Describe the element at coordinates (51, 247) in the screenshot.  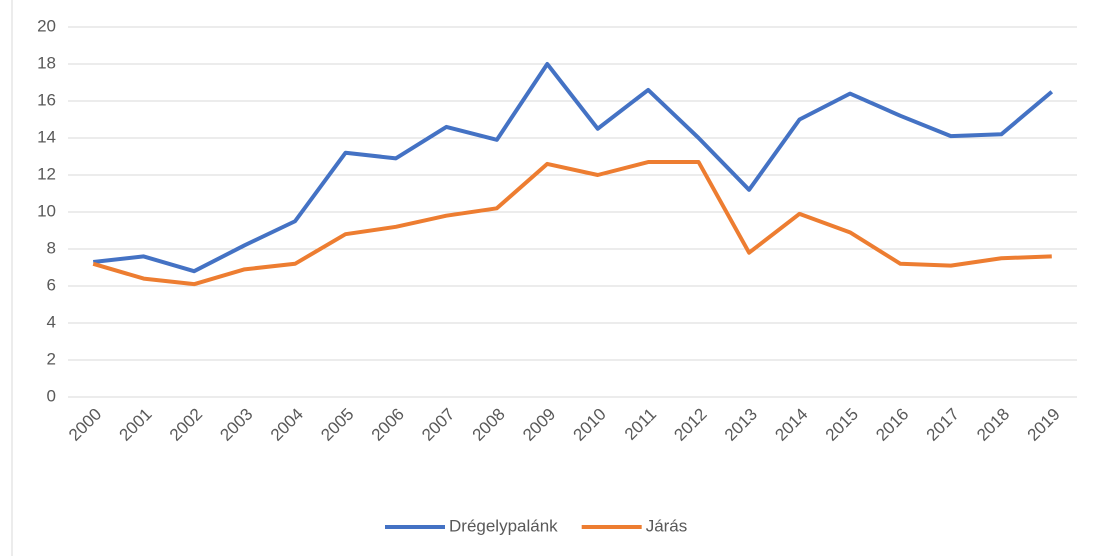
I see `y-tick-label: 8` at that location.